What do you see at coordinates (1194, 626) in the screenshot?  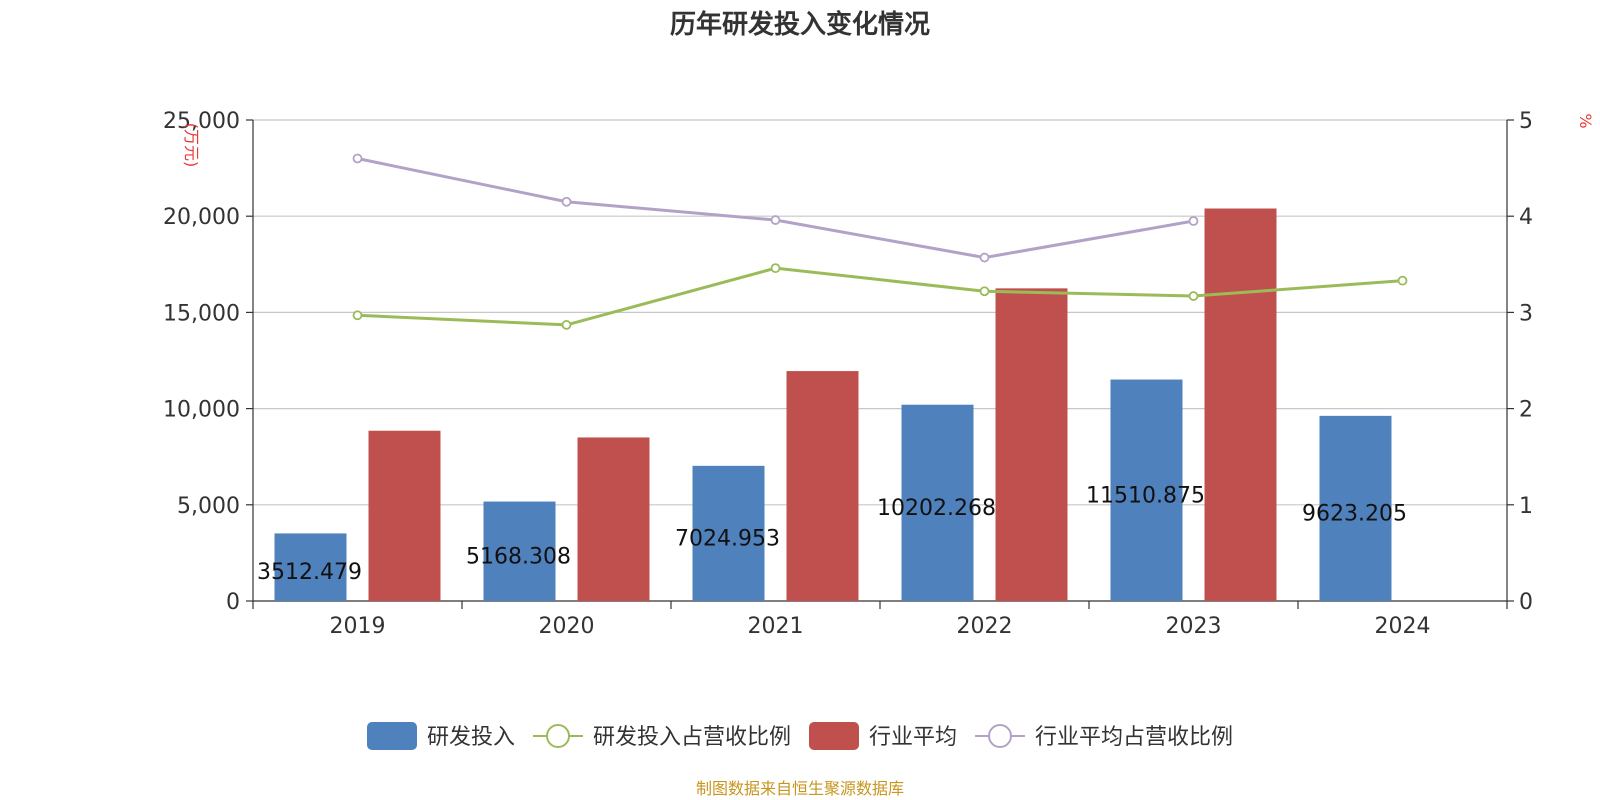 I see `x-tick-label: 2023` at bounding box center [1194, 626].